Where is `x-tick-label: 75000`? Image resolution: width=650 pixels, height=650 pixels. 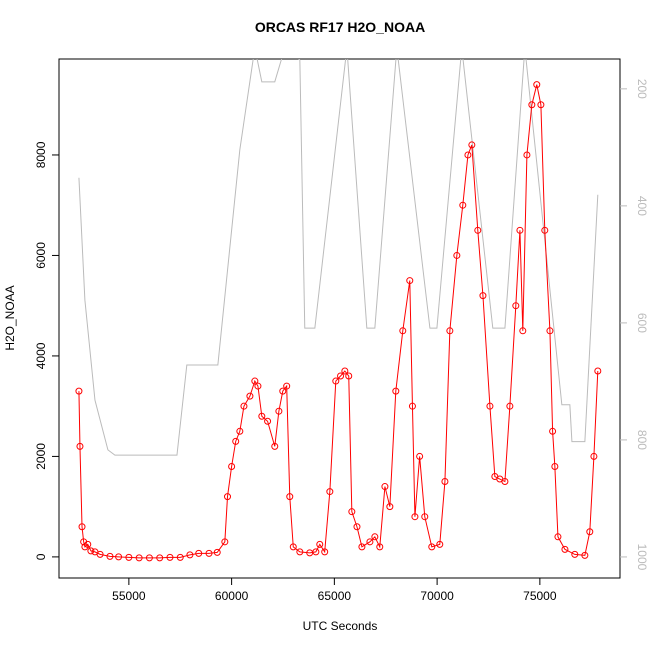
x-tick-label: 75000 is located at coordinates (540, 596).